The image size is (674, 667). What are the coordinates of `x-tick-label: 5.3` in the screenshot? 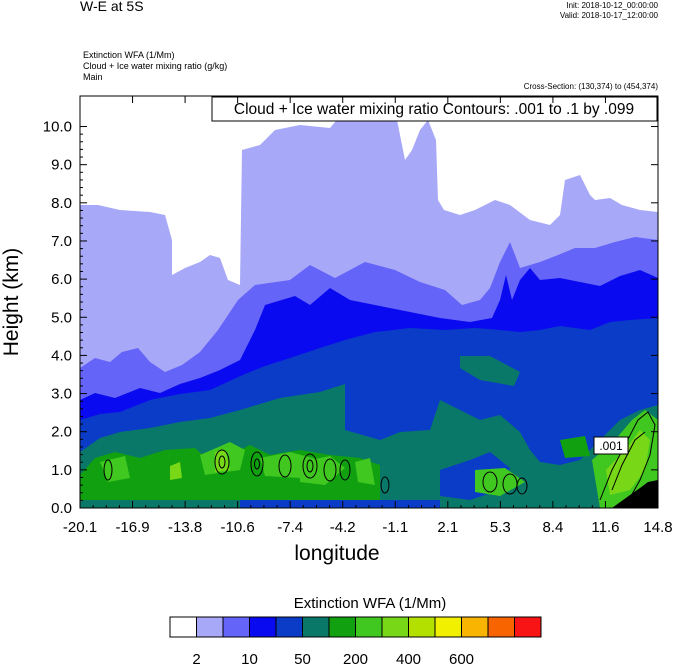 It's located at (500, 527).